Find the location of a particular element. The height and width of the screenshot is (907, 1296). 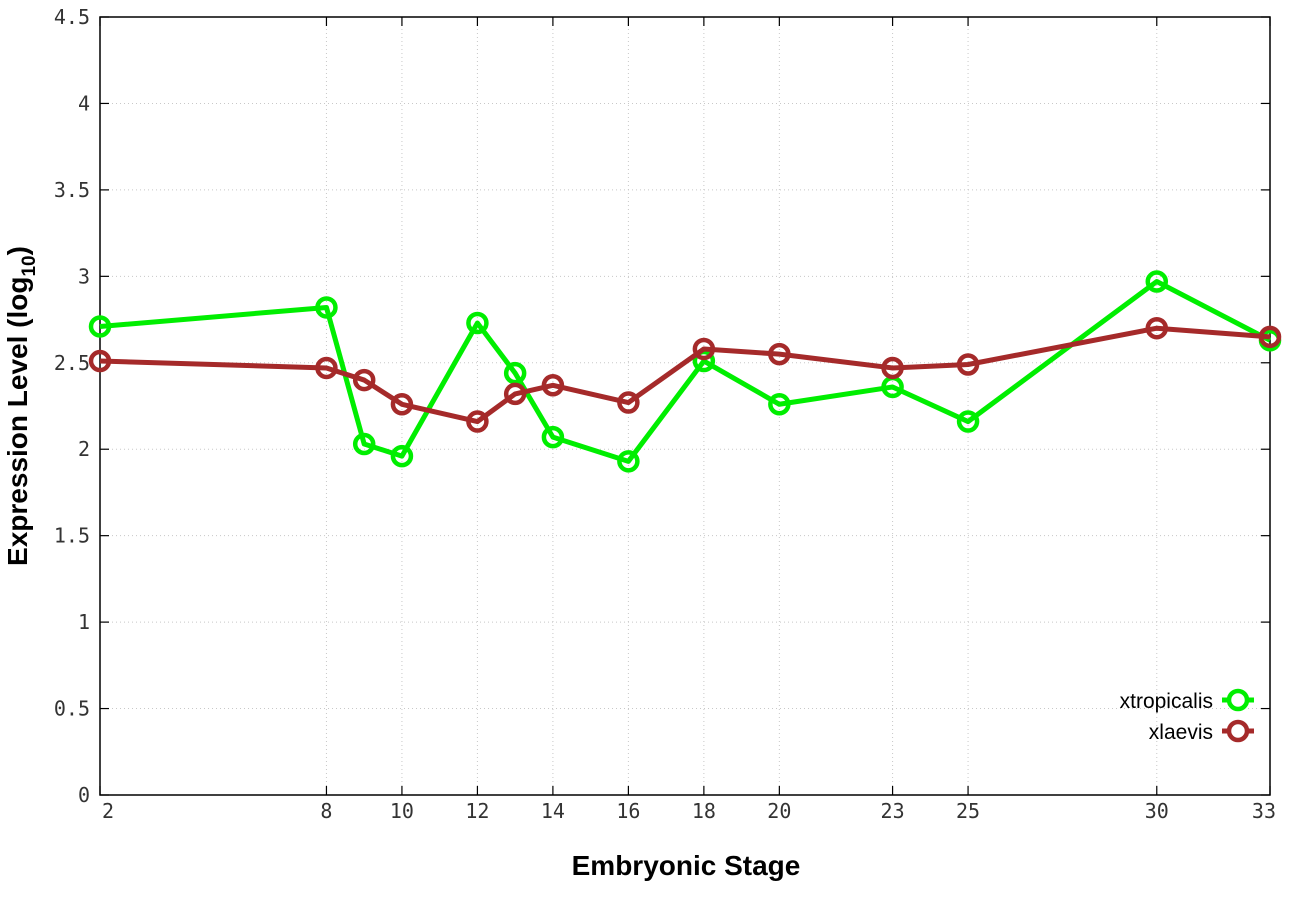

y-axis-title-subscript: 10 is located at coordinates (29, 265).